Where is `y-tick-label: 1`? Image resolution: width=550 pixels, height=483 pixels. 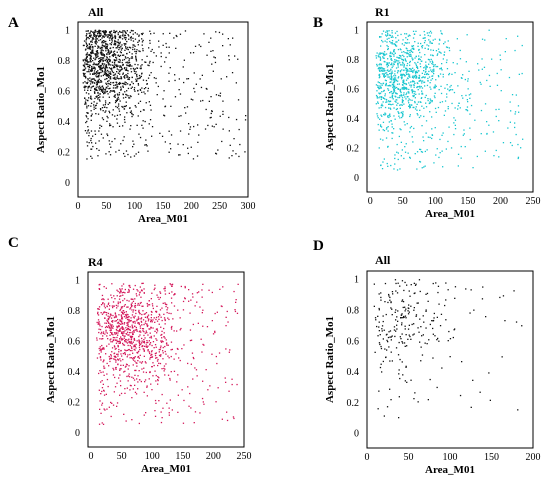 y-tick-label: 1 is located at coordinates (77, 281).